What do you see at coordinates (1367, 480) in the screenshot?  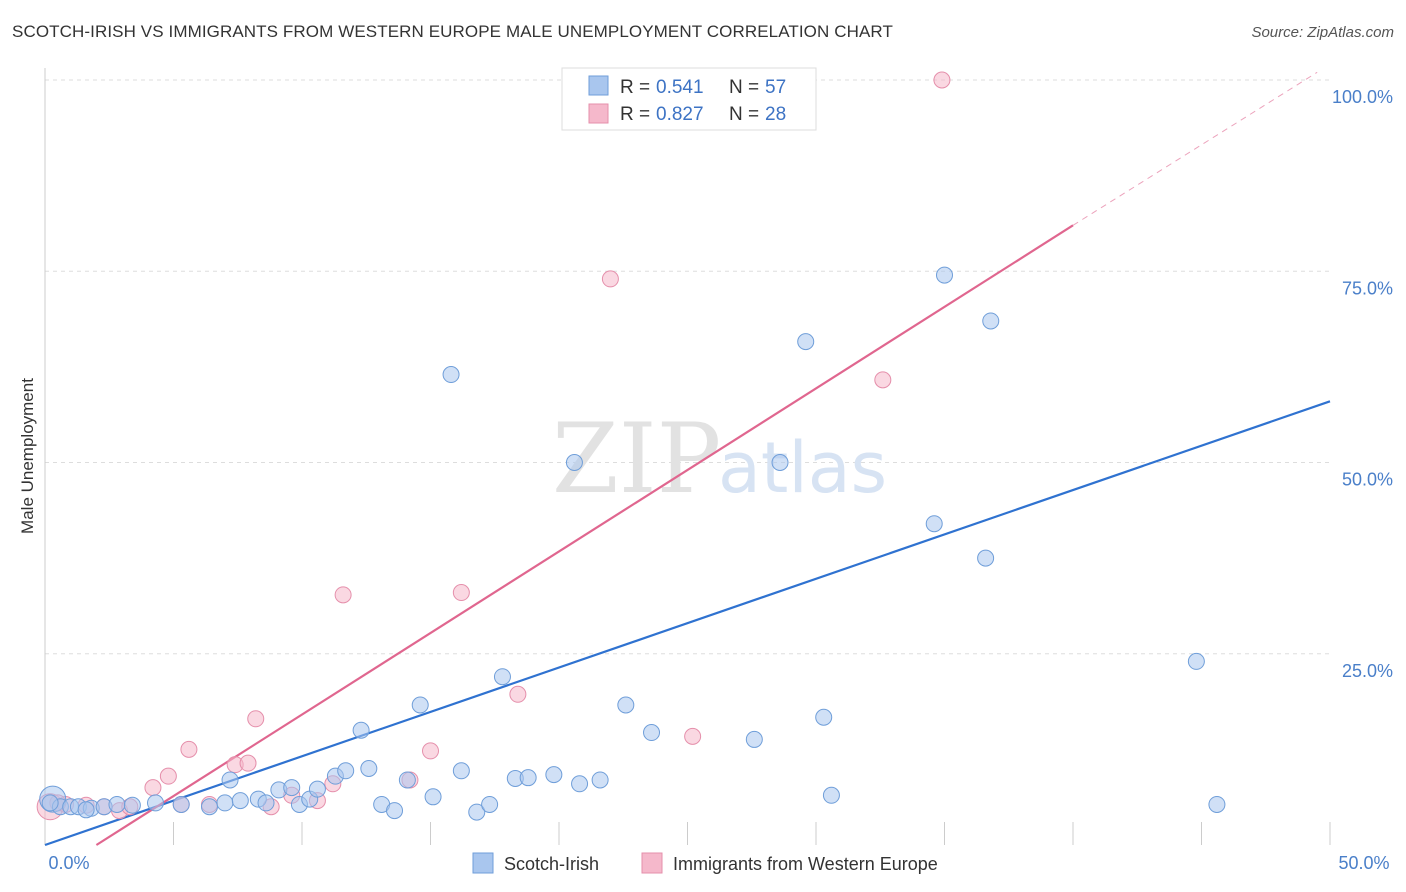 I see `y-tick-label-1: 50.0%` at bounding box center [1367, 480].